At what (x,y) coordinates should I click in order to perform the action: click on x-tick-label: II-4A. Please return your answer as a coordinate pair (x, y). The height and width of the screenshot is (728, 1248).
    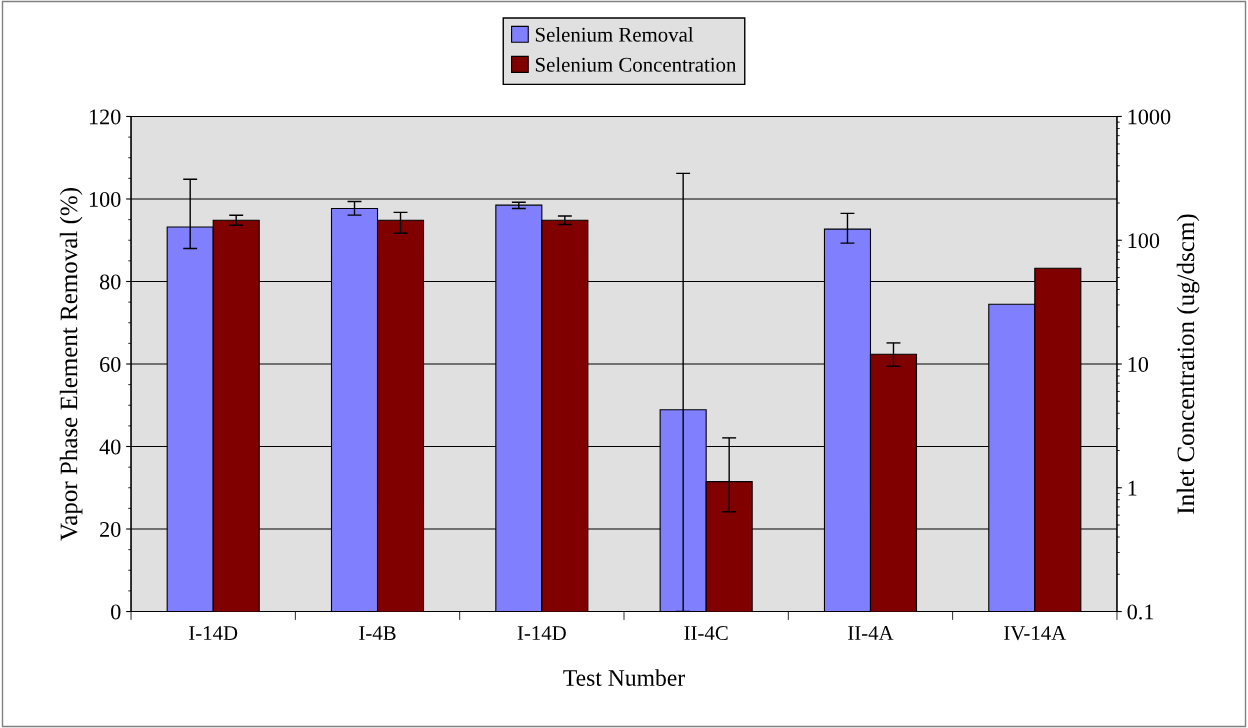
    Looking at the image, I should click on (871, 633).